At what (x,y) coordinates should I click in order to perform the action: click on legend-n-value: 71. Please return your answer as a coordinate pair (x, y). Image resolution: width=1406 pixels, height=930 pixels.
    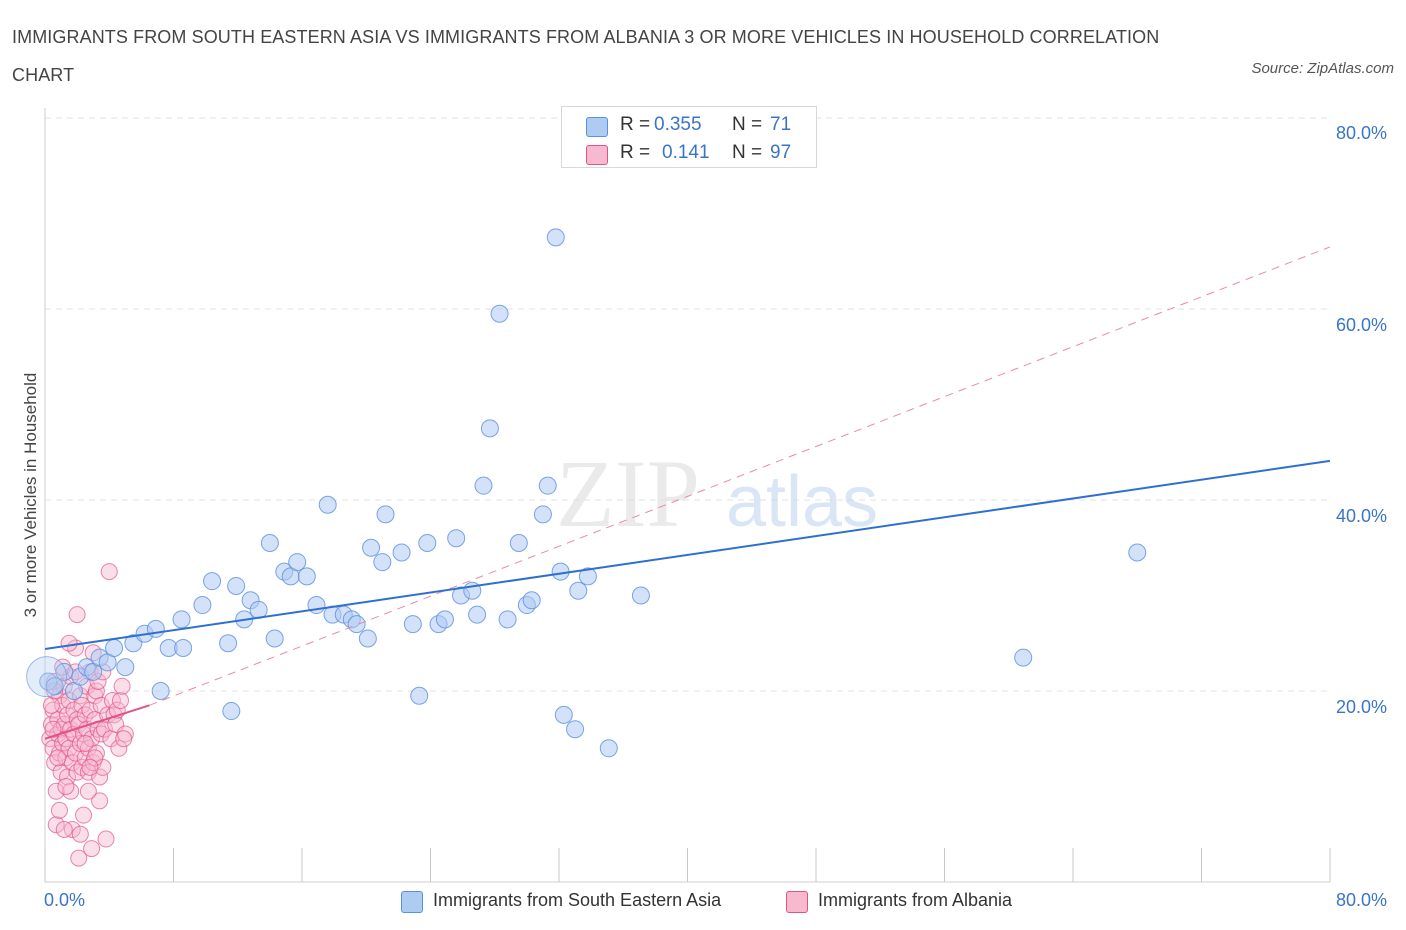
    Looking at the image, I should click on (781, 124).